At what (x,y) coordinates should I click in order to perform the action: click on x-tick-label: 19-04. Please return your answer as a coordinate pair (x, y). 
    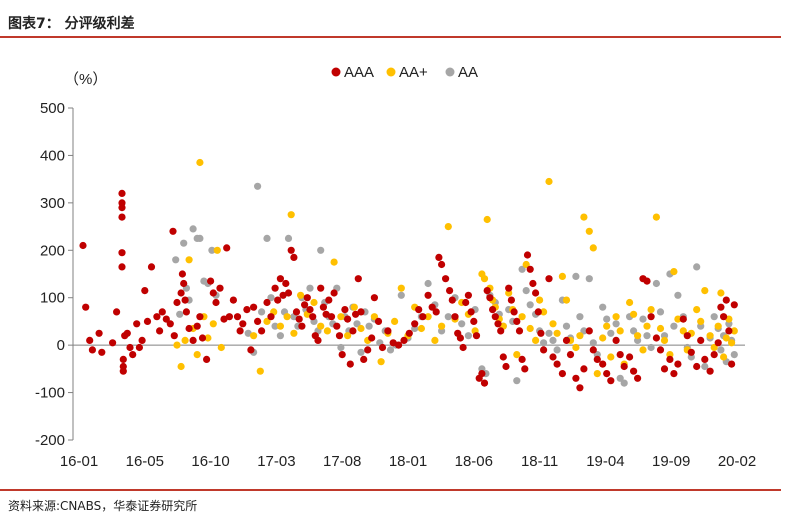
    Looking at the image, I should click on (605, 461).